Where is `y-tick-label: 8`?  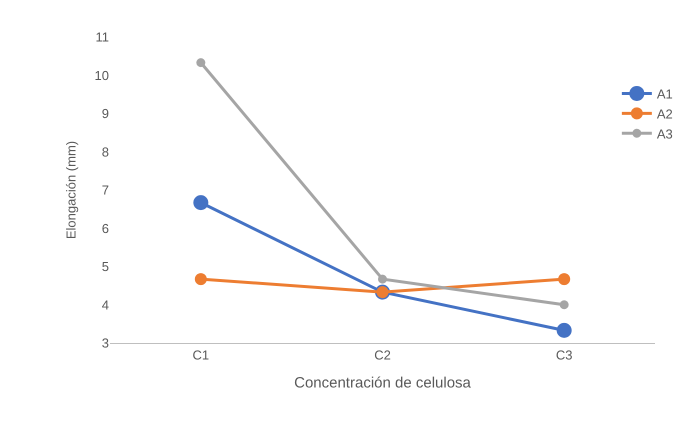
y-tick-label: 8 is located at coordinates (105, 152).